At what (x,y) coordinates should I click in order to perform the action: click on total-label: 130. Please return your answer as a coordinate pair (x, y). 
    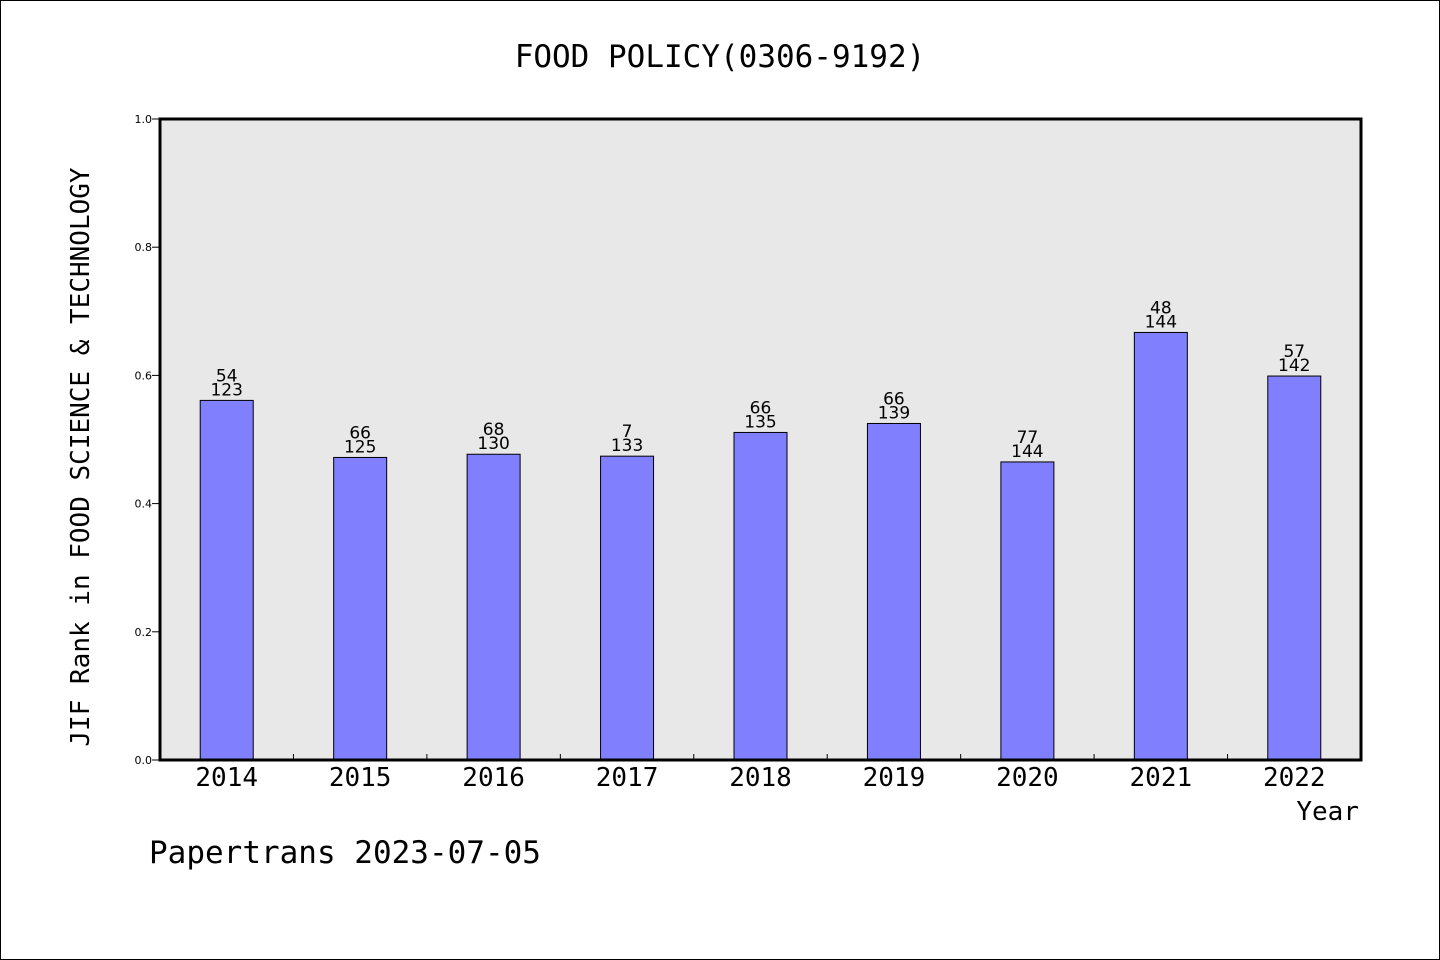
    Looking at the image, I should click on (493, 444).